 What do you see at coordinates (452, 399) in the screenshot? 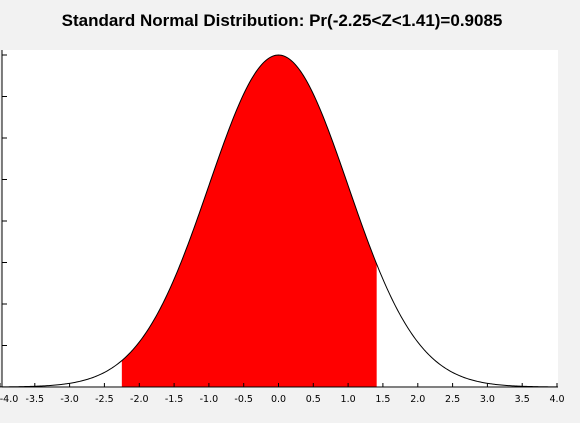
I see `x-tick-label: 2.5` at bounding box center [452, 399].